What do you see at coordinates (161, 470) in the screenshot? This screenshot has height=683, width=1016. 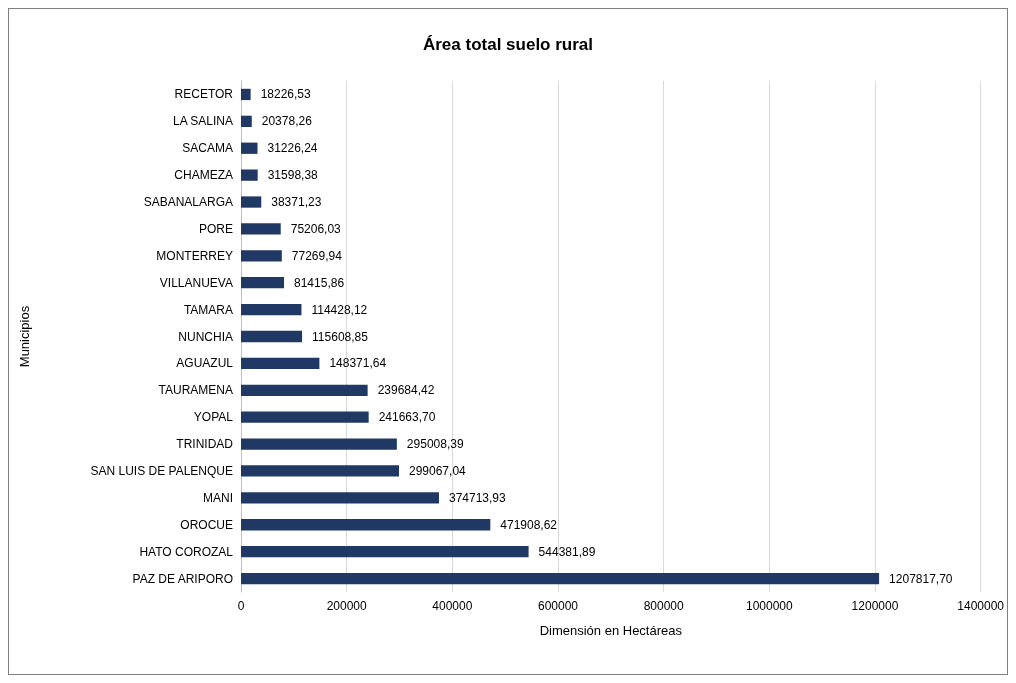 I see `y-tick-label: SAN LUIS DE PALENQUE` at bounding box center [161, 470].